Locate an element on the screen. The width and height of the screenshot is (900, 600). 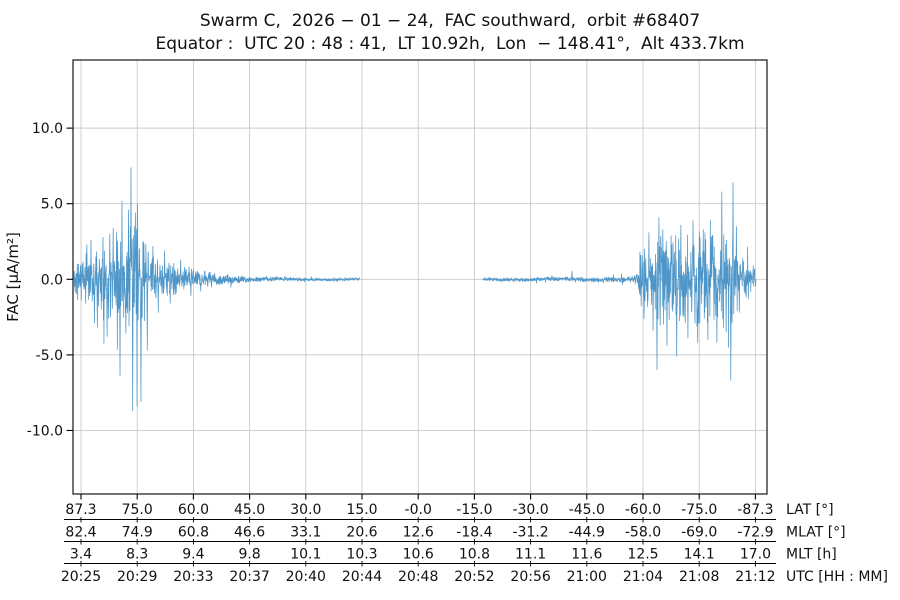
x-tick-label: -0.0 is located at coordinates (418, 510).